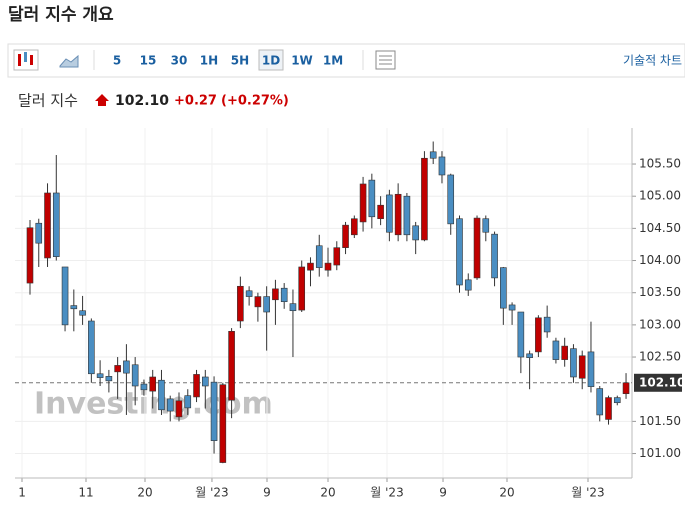 This screenshot has height=518, width=685. Describe the element at coordinates (652, 61) in the screenshot. I see `tech-chart-link: 기술적 차트` at that location.